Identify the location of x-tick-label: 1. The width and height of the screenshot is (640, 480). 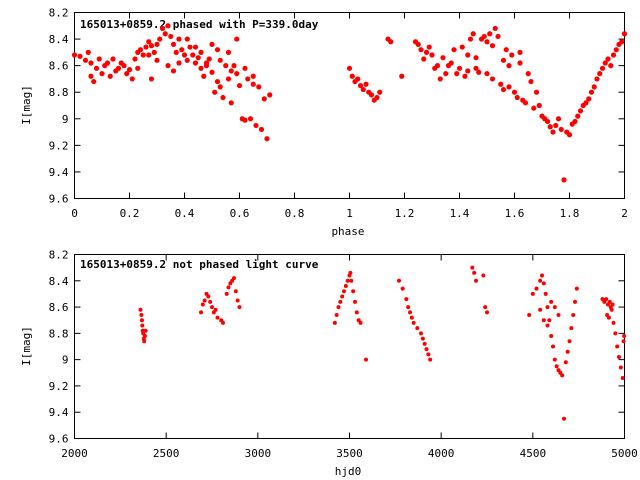
(349, 213).